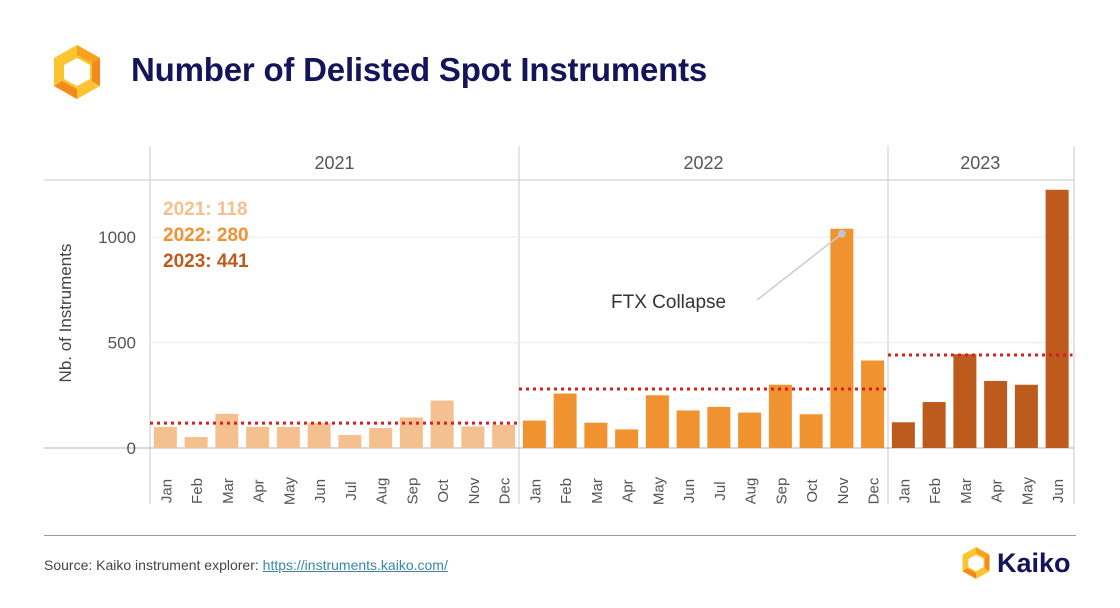 The image size is (1120, 608). I want to click on bar-2021-Sep, so click(411, 432).